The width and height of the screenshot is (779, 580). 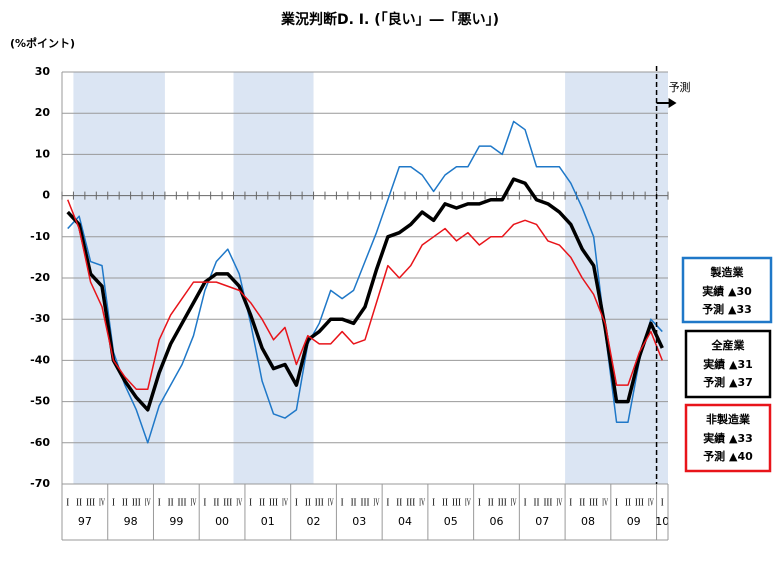 I want to click on y-tick-label: 0, so click(x=46, y=195).